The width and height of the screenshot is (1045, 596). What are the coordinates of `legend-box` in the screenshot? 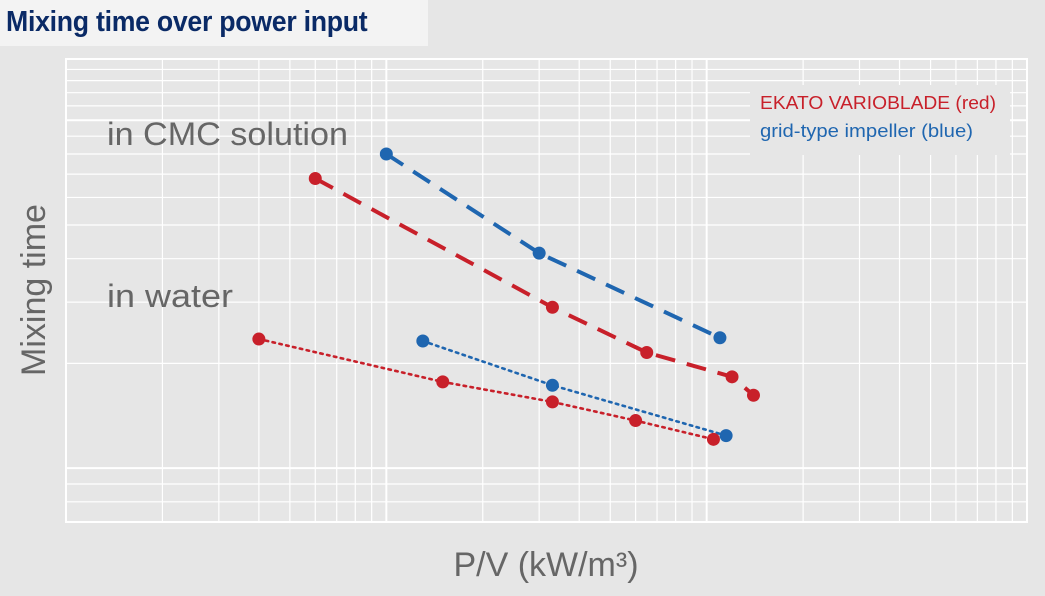 It's located at (880, 120).